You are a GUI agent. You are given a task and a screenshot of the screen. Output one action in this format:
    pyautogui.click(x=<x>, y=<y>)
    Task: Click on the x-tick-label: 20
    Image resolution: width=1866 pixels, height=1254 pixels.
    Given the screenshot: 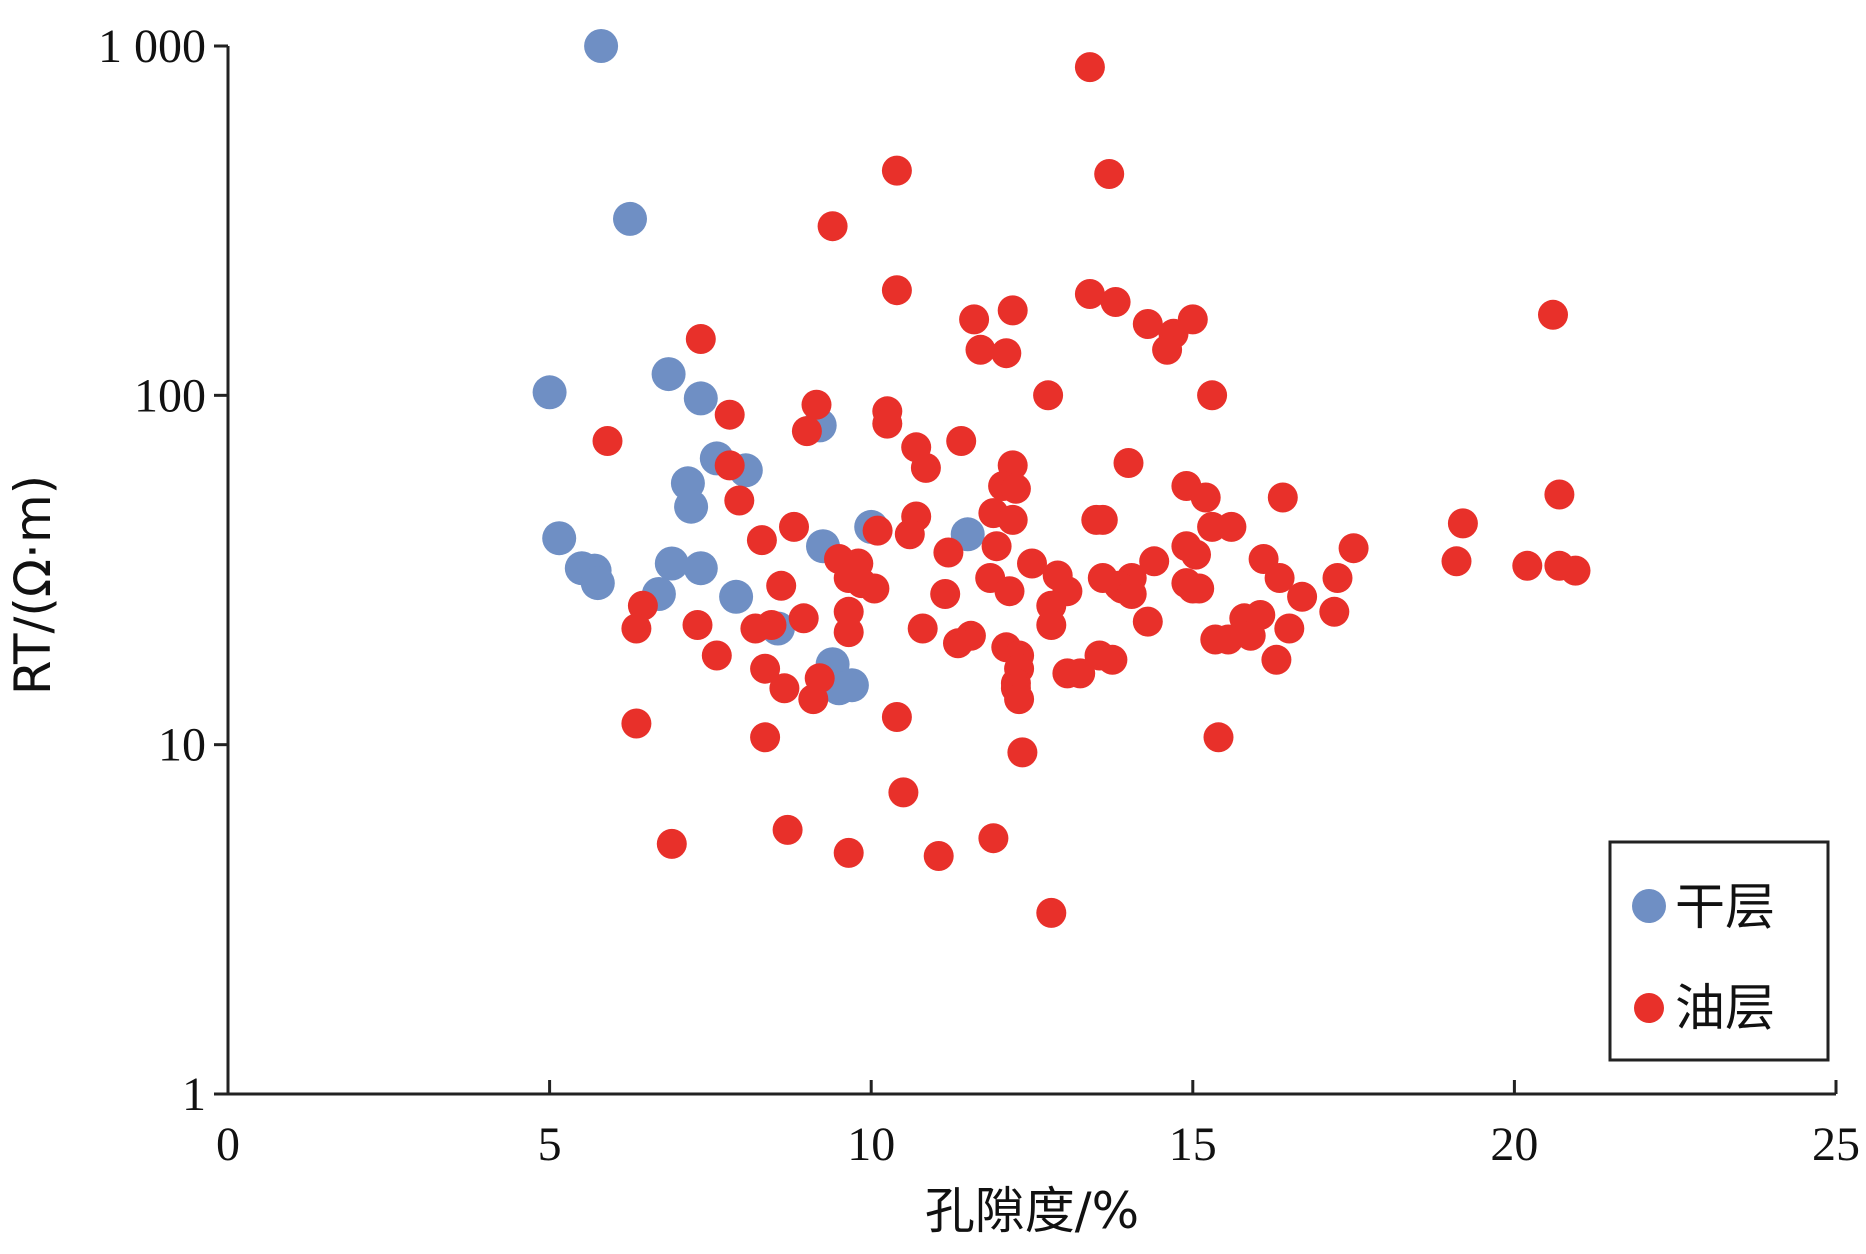 What is the action you would take?
    pyautogui.click(x=1514, y=1144)
    